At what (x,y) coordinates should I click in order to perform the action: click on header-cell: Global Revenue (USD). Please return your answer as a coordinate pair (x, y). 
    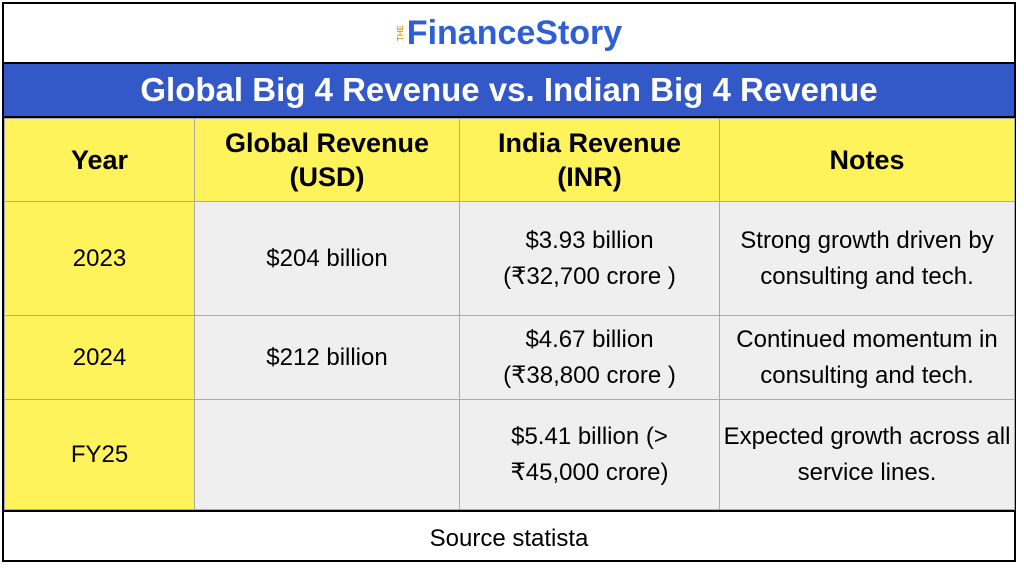
    Looking at the image, I should click on (327, 160).